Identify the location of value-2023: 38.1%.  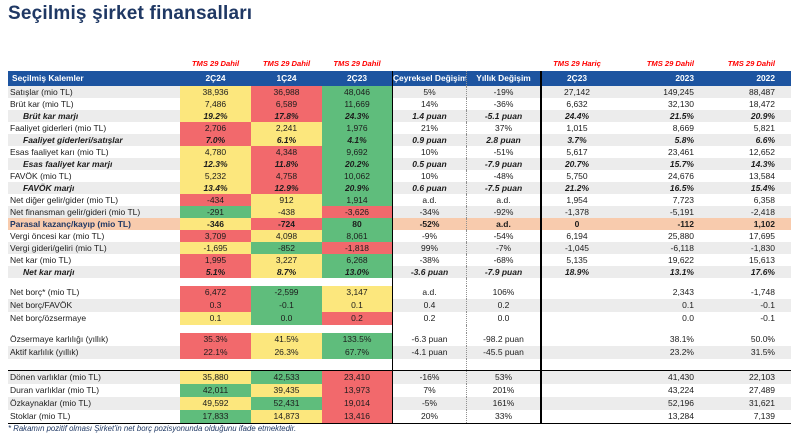
(662, 339).